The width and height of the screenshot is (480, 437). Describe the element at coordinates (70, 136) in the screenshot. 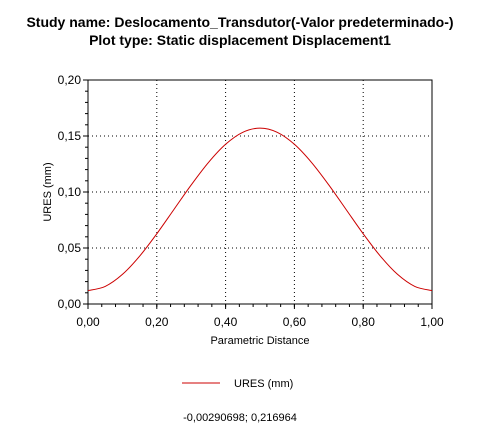

I see `y-tick-label: 0,15` at that location.